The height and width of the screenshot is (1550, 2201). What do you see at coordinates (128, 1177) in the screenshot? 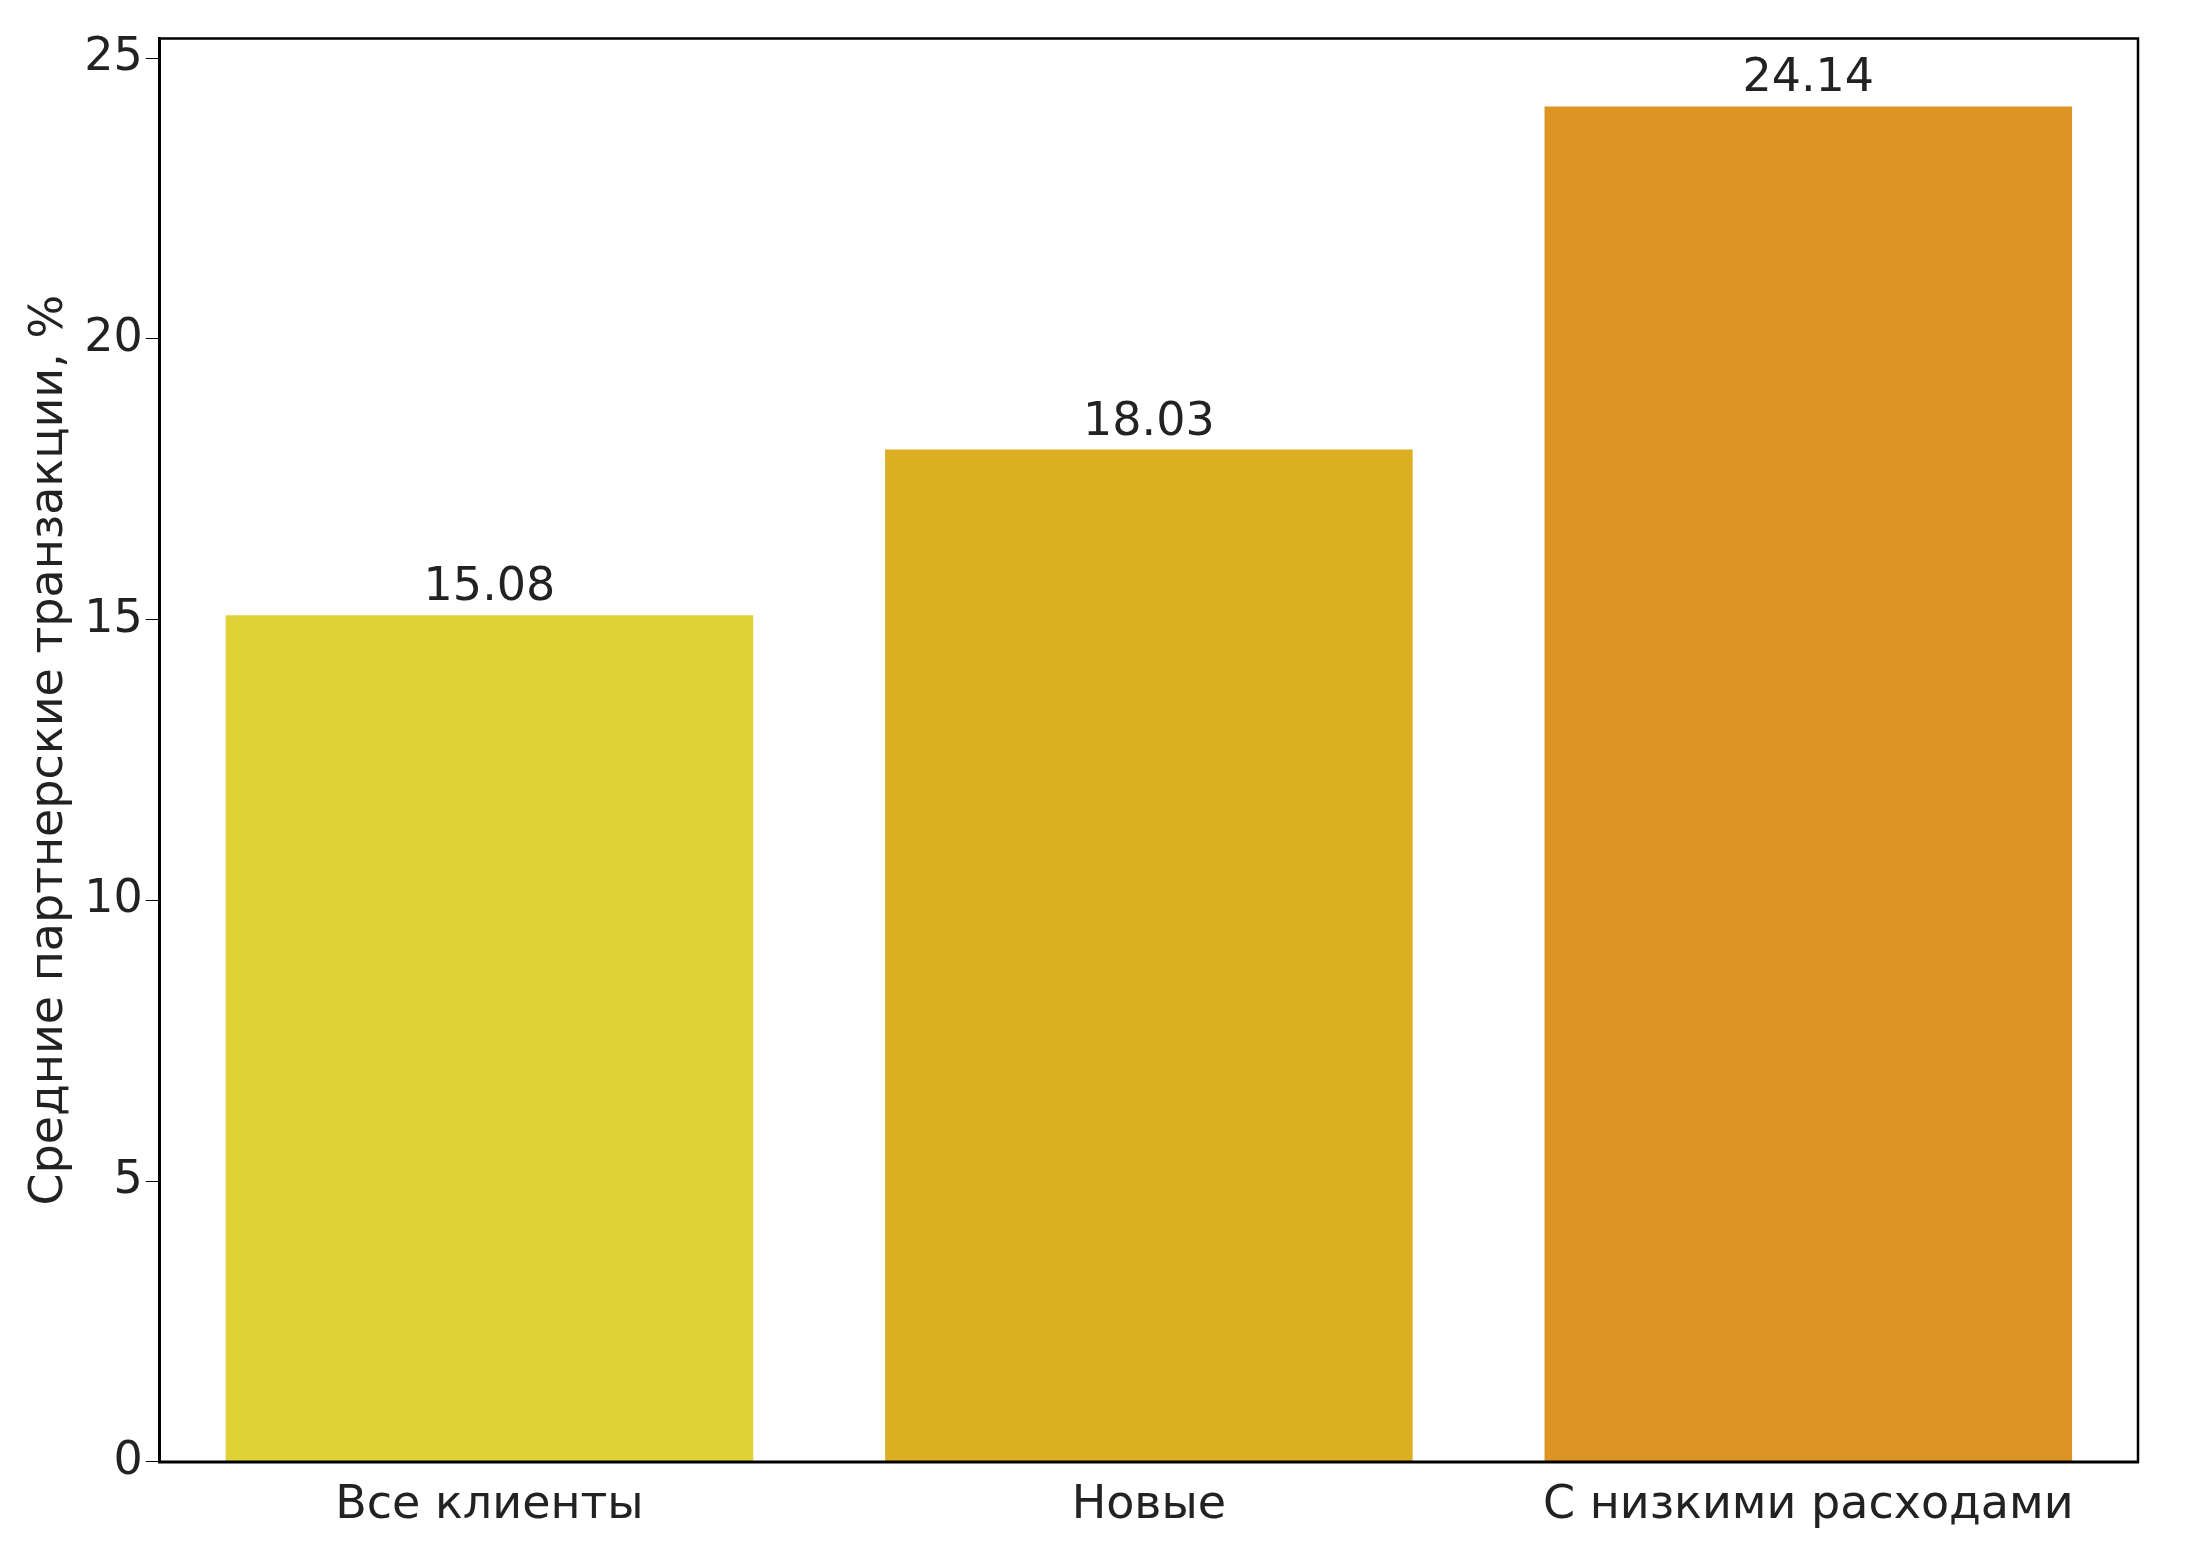
I see `y-tick-label: 5` at bounding box center [128, 1177].